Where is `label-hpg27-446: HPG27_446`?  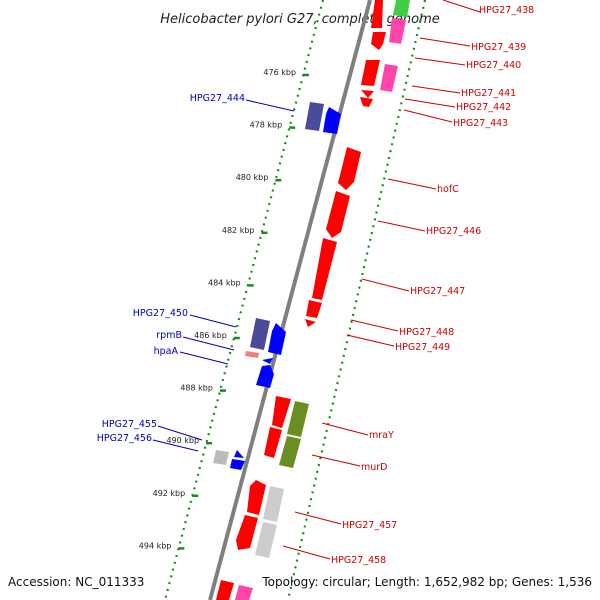 label-hpg27-446: HPG27_446 is located at coordinates (453, 231).